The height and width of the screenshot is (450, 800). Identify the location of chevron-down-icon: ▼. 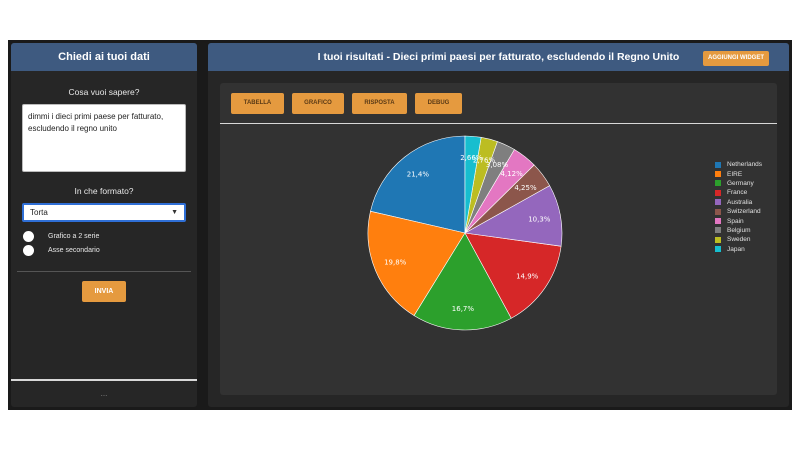
(174, 212).